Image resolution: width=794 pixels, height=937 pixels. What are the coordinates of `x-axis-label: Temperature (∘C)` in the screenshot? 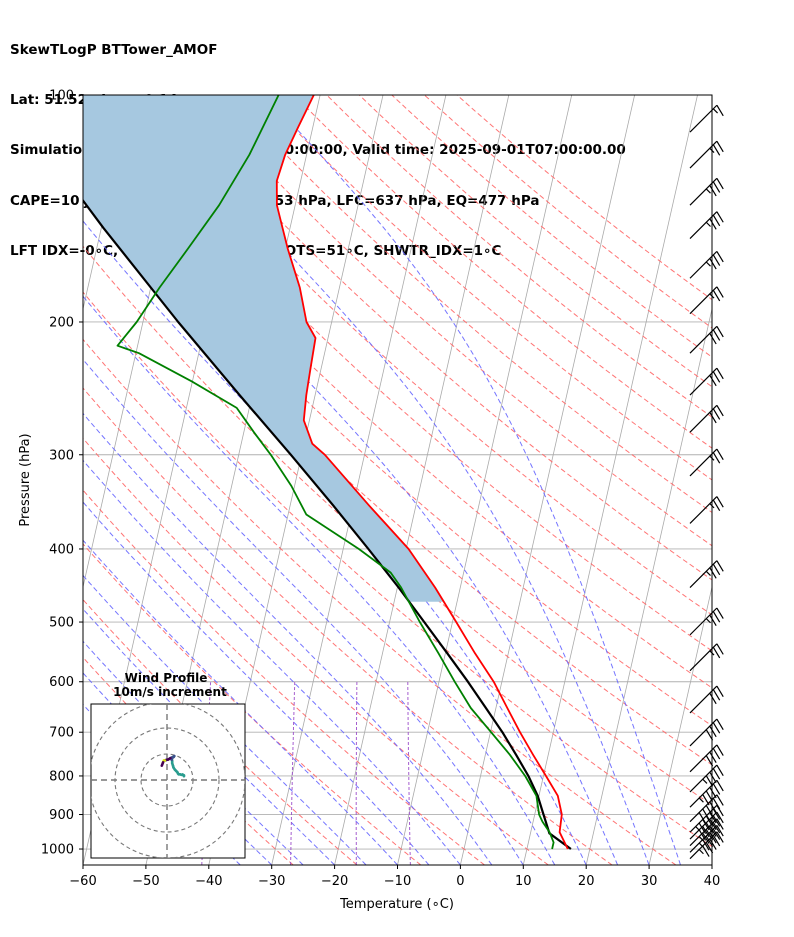 It's located at (396, 904).